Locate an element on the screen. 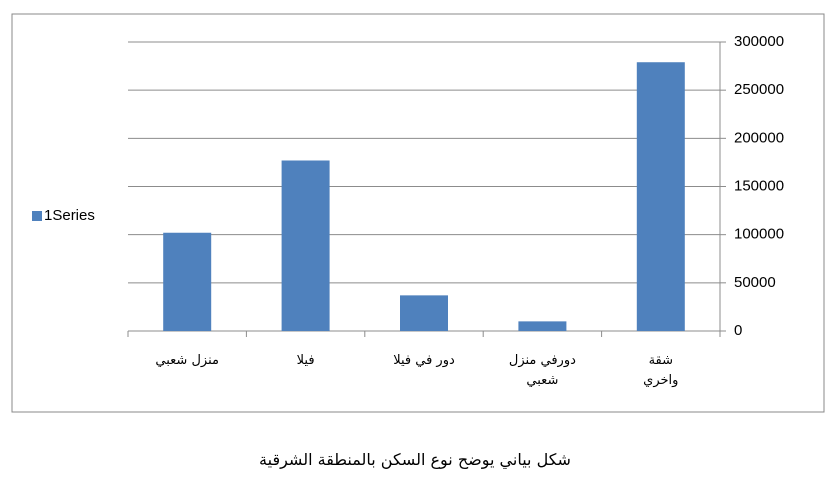 The width and height of the screenshot is (830, 498). x-tick-label: دورفي منزل شعبي is located at coordinates (542, 370).